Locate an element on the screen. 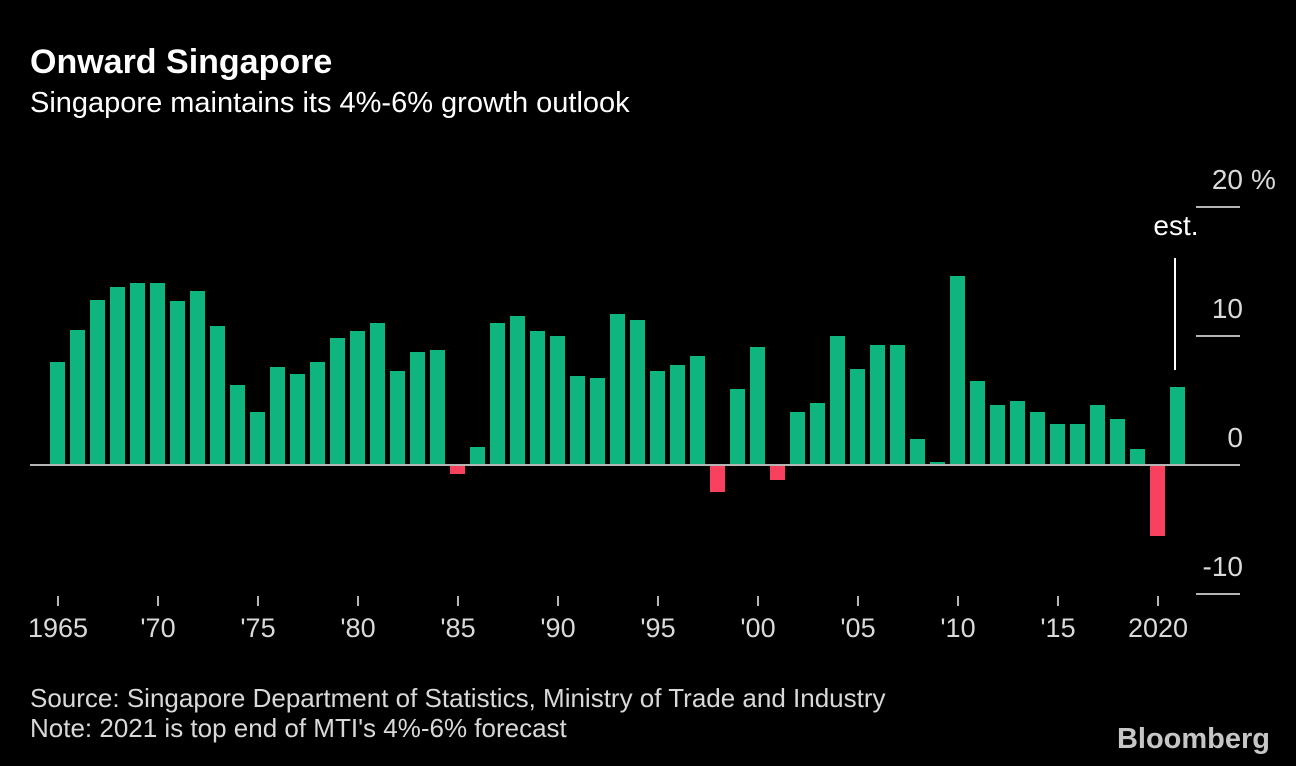  bar-2009 is located at coordinates (937, 463).